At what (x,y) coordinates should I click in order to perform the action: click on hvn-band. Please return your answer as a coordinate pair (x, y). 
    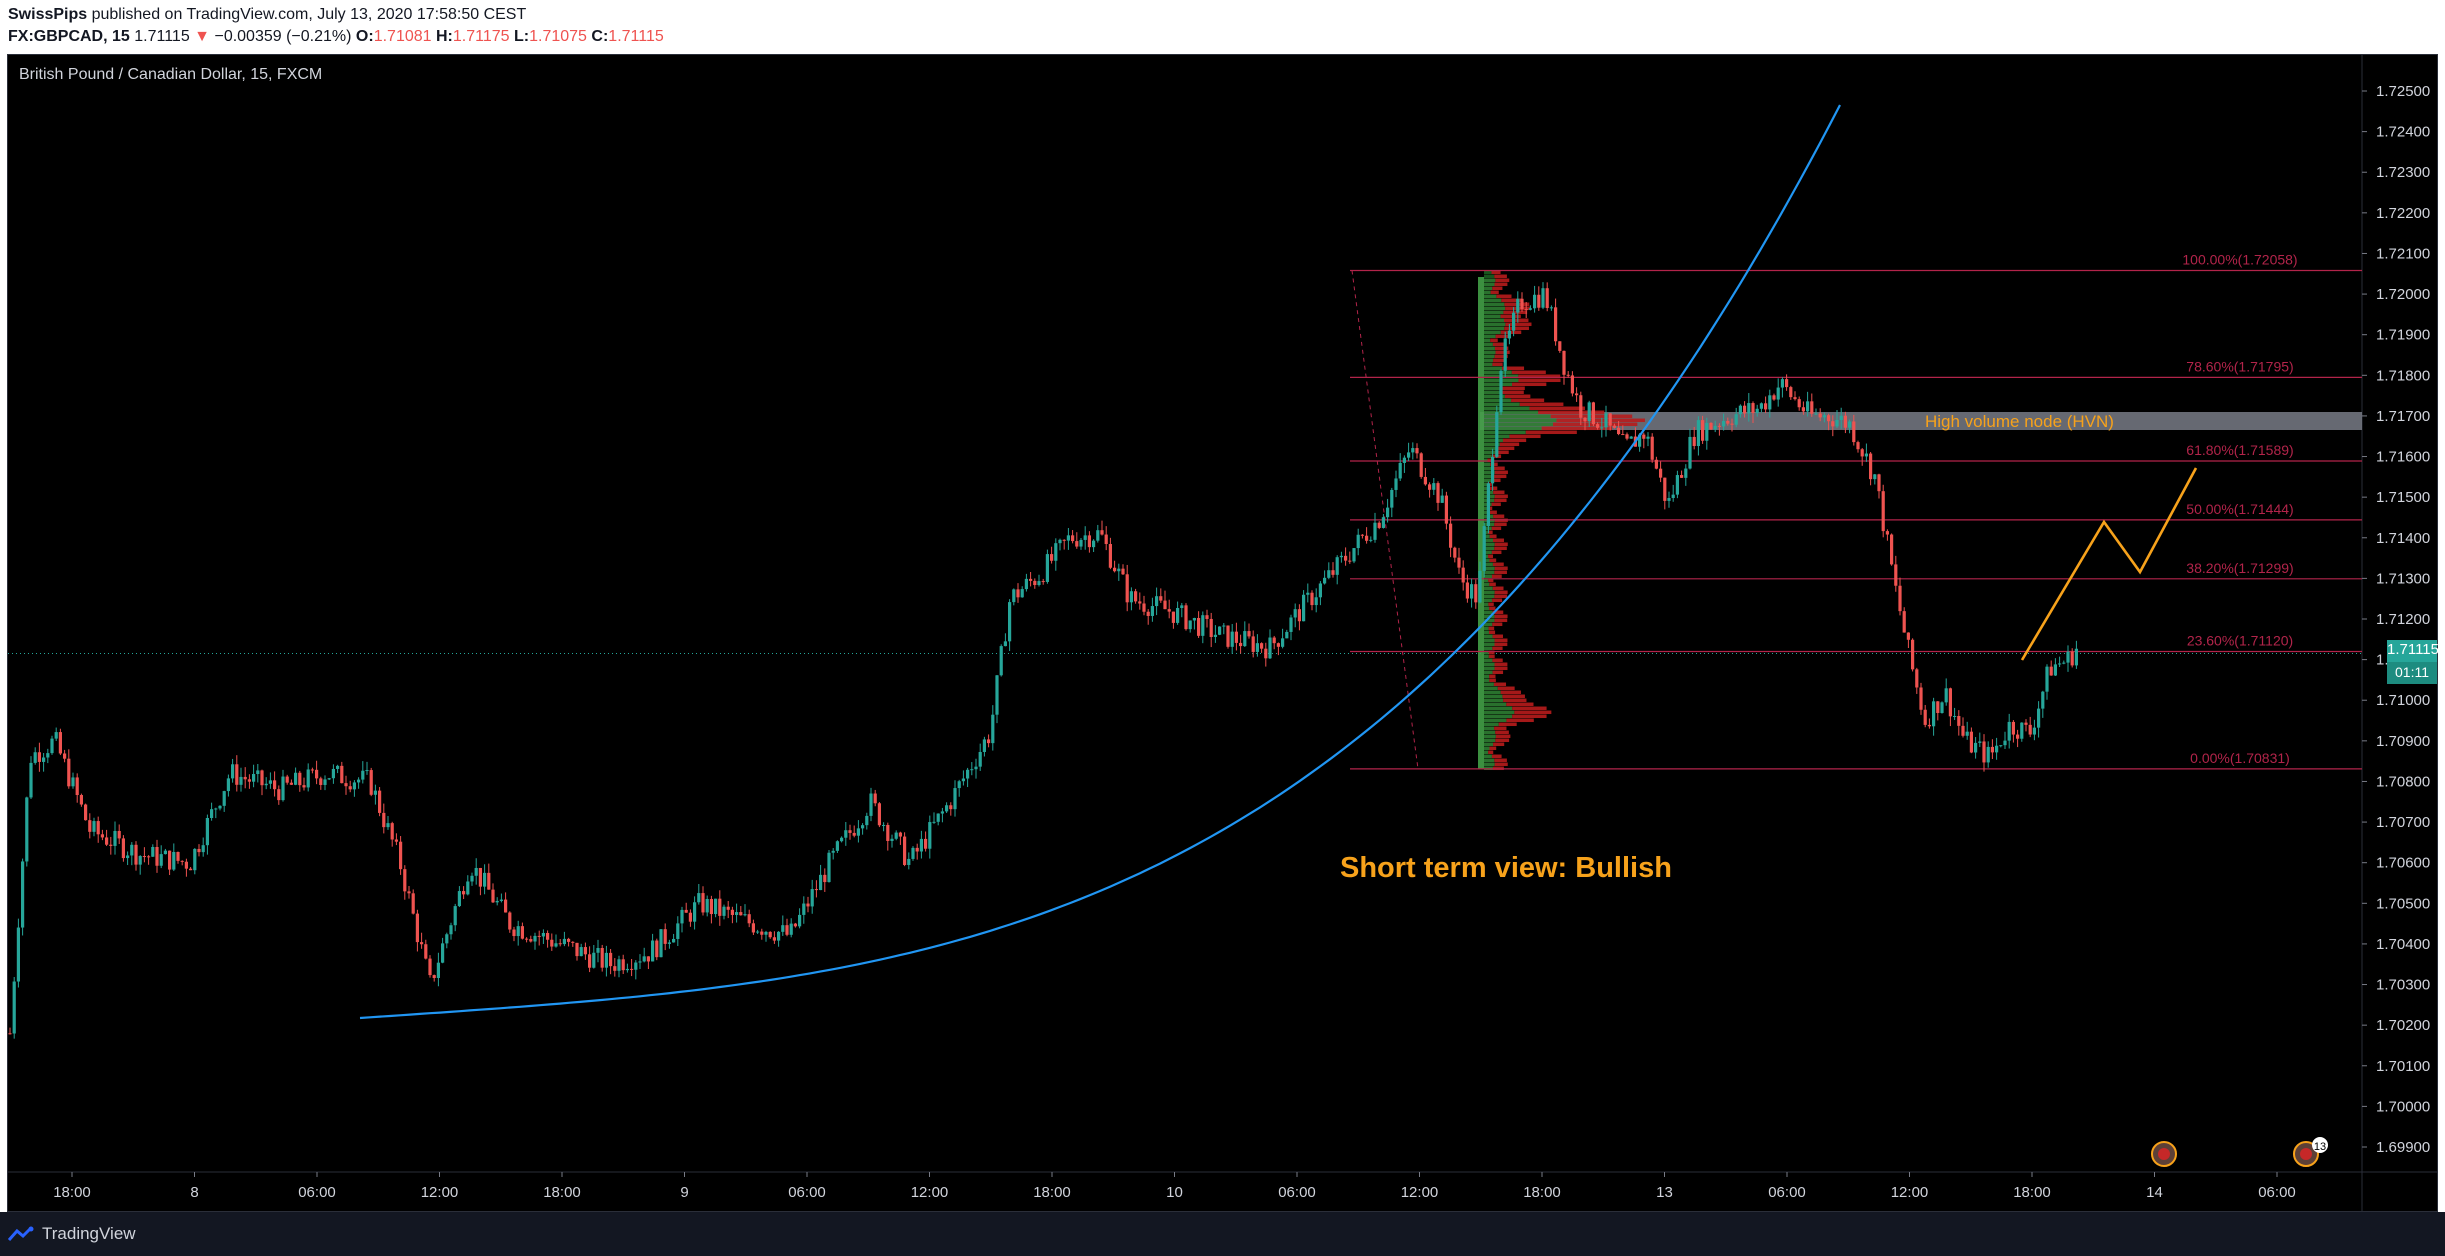
    Looking at the image, I should click on (1921, 421).